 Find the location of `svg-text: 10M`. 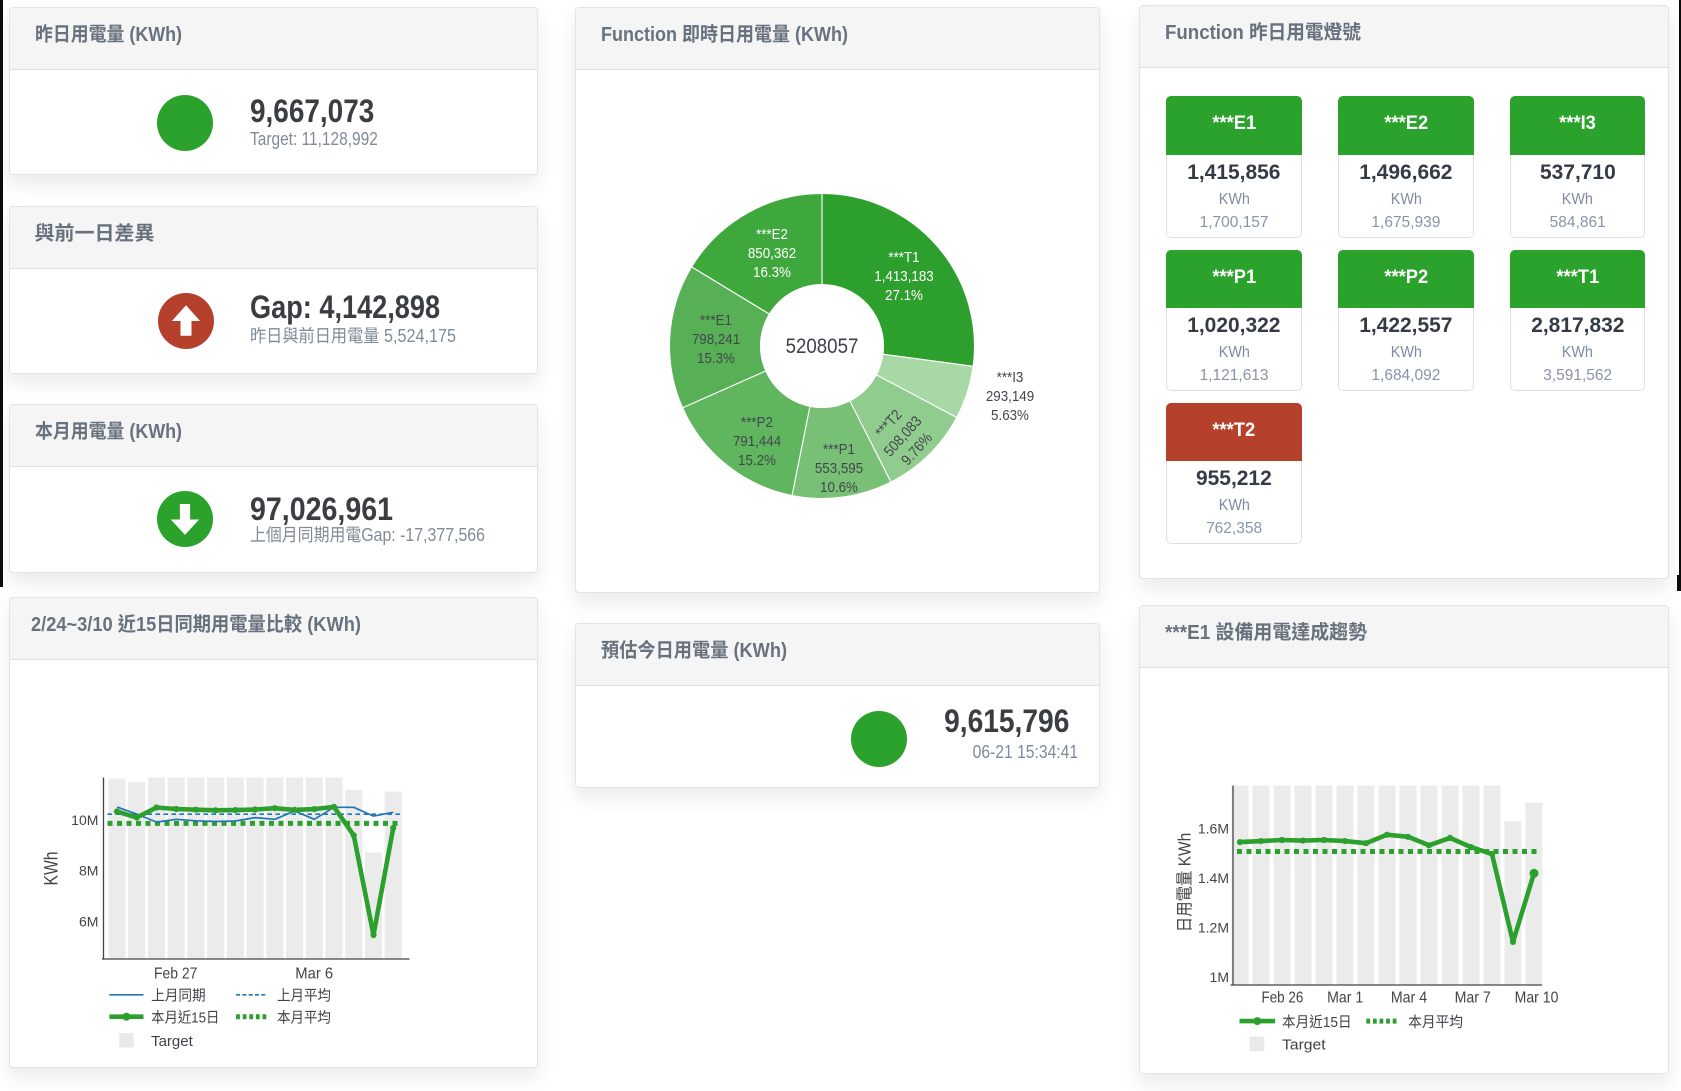

svg-text: 10M is located at coordinates (84, 820).